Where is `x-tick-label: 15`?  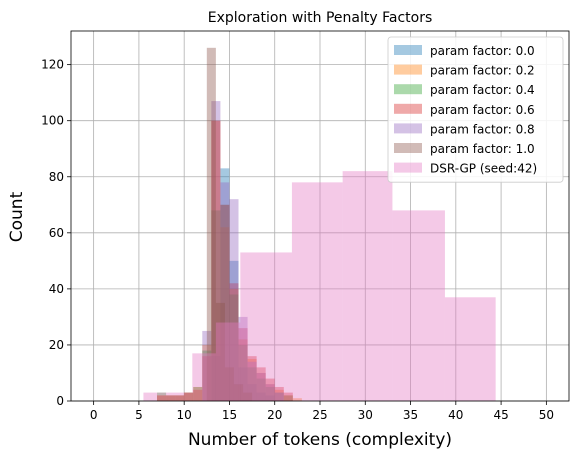
x-tick-label: 15 is located at coordinates (229, 415).